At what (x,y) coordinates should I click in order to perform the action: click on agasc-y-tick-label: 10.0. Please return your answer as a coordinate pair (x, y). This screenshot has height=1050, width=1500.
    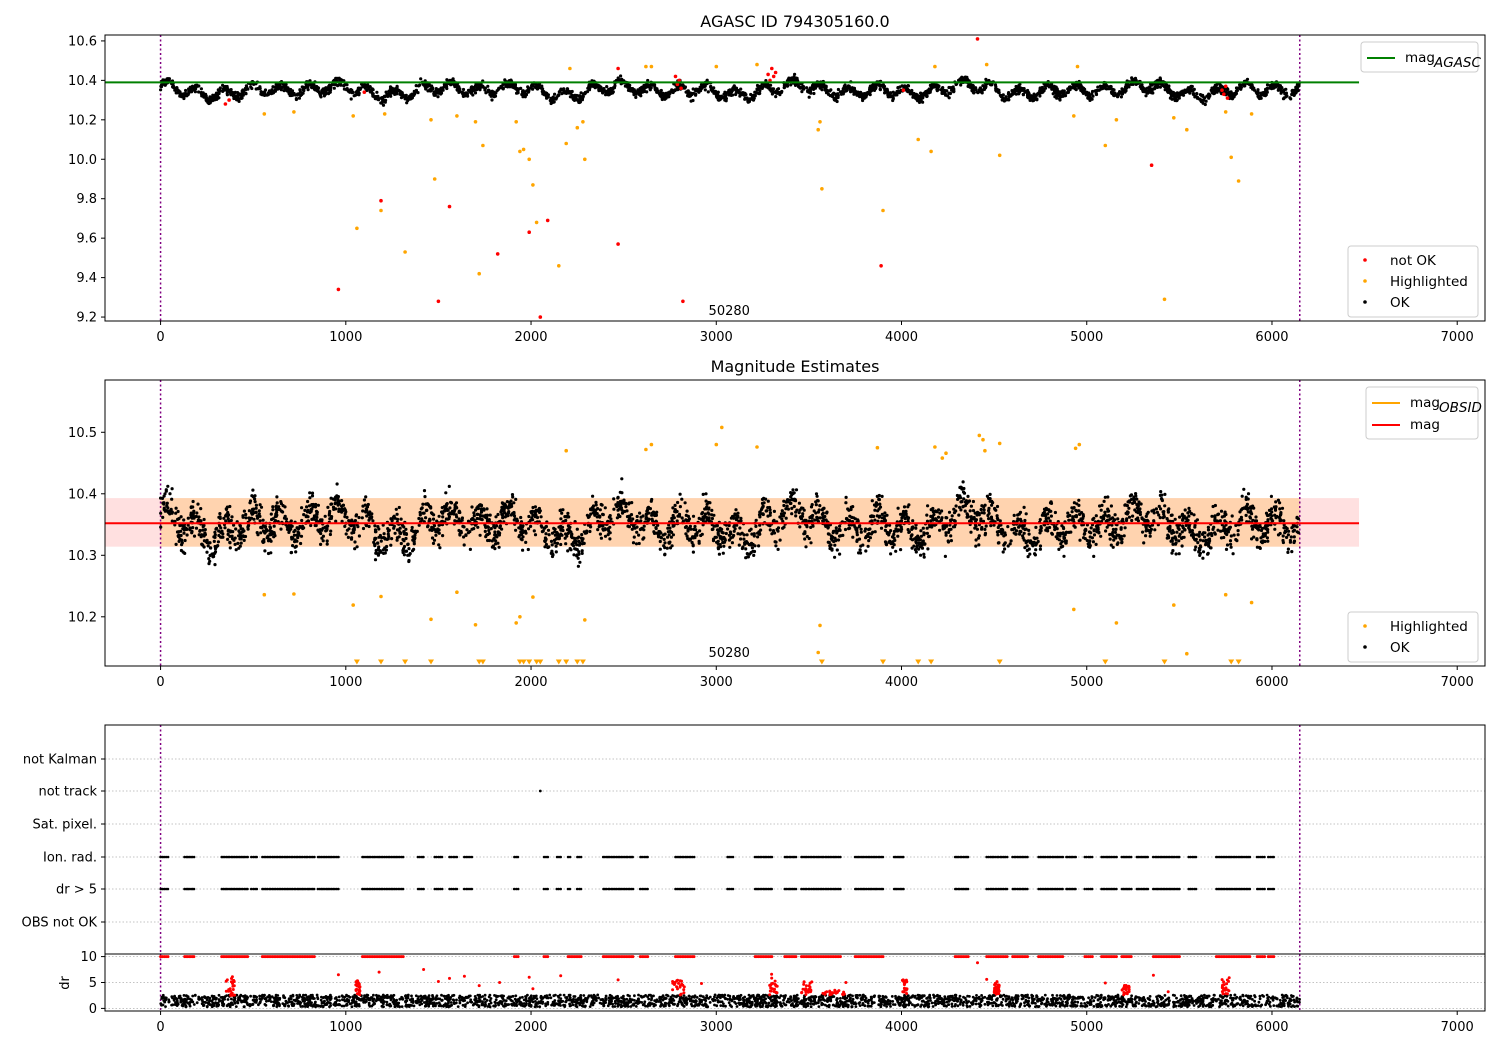
    Looking at the image, I should click on (82, 160).